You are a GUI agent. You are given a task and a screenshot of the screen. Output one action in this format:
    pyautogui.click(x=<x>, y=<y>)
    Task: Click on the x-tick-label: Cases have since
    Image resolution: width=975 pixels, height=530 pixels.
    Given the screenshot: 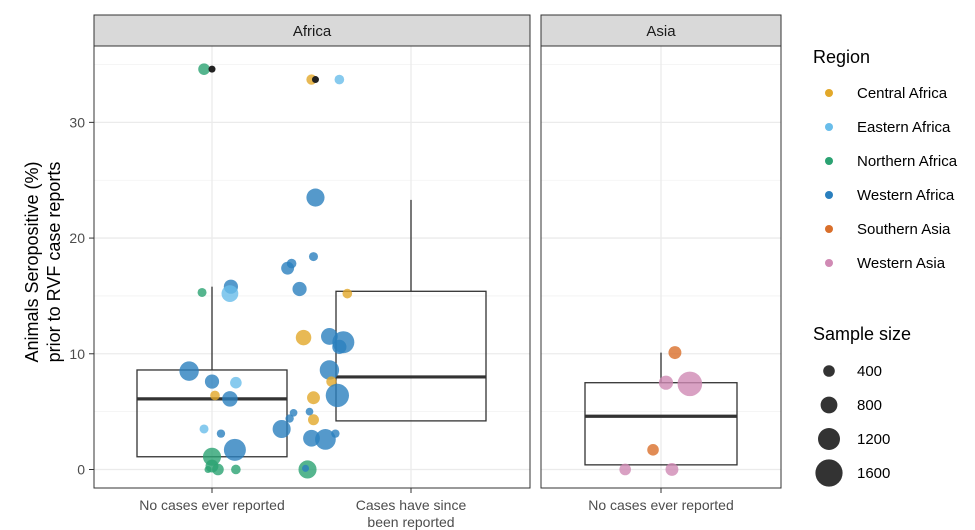 What is the action you would take?
    pyautogui.click(x=411, y=505)
    